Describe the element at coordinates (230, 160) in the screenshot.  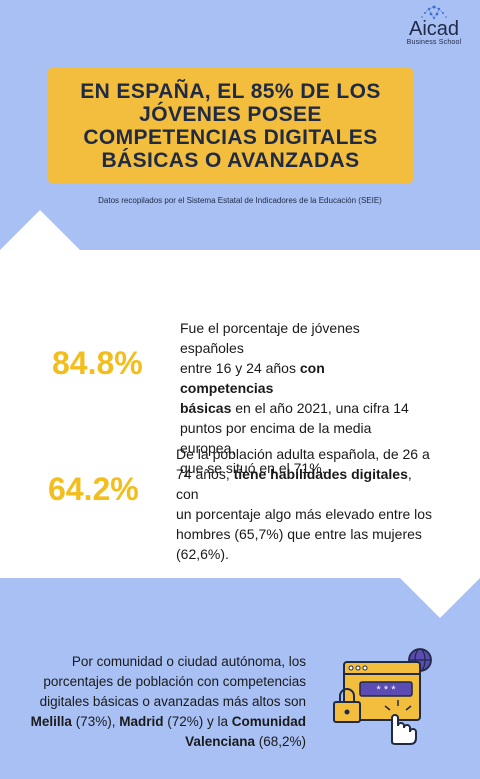
I see `title-line-4: BÁSICAS O AVANZADAS` at that location.